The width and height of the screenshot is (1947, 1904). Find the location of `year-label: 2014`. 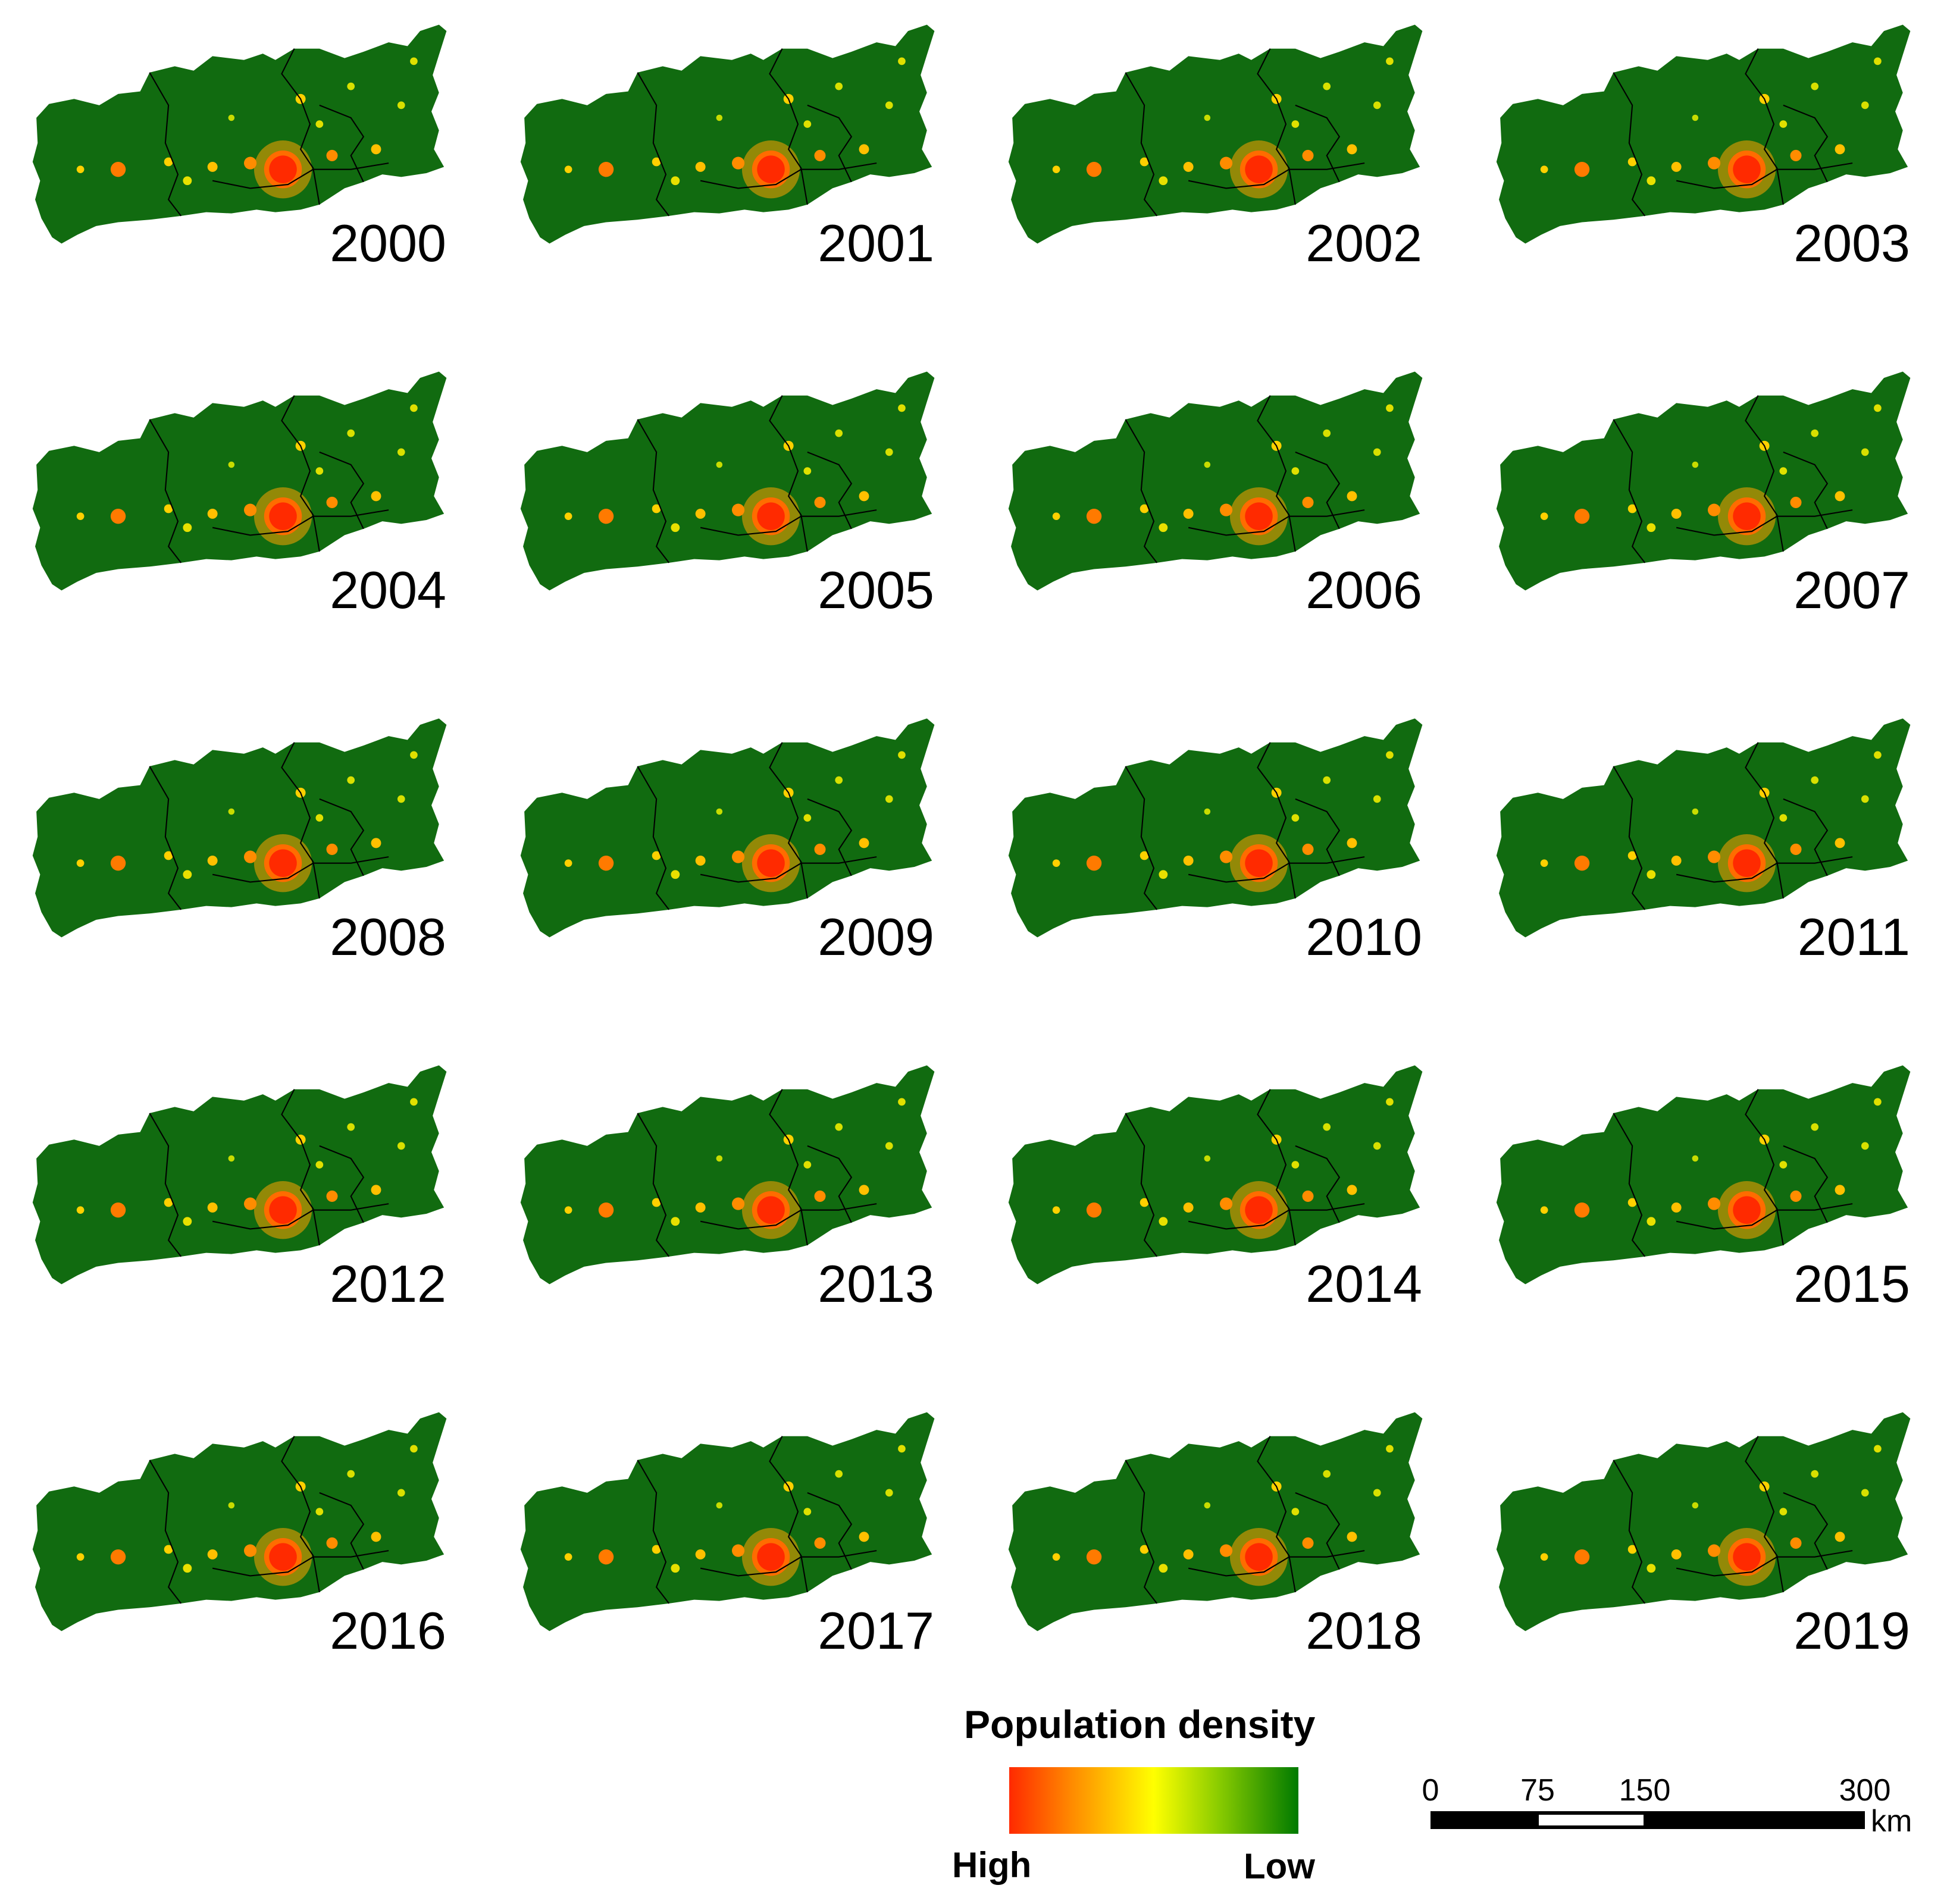

year-label: 2014 is located at coordinates (1364, 1283).